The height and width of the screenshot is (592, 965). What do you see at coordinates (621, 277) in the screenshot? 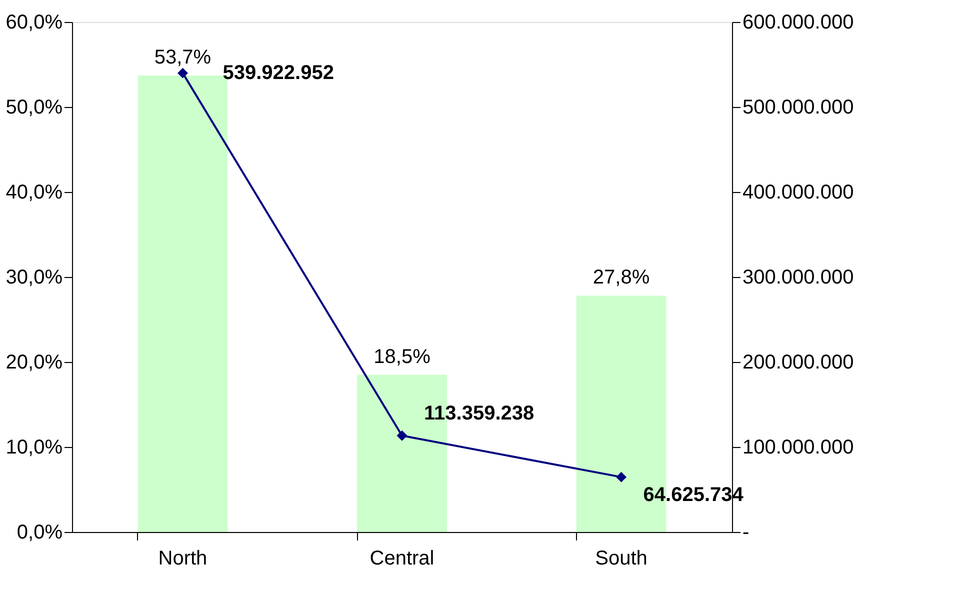
I see `data-label: 27,8%` at bounding box center [621, 277].